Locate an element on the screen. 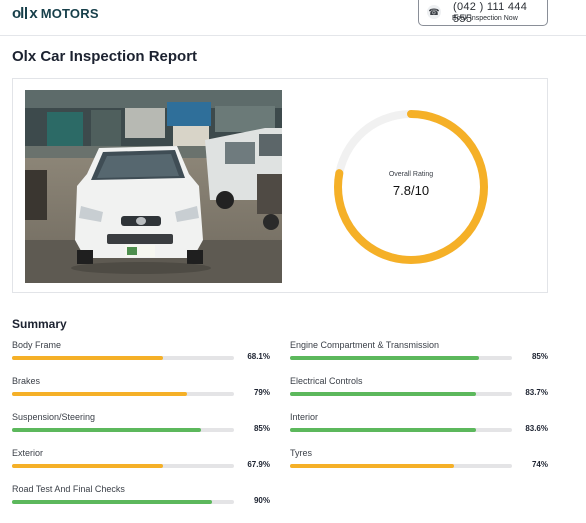 The image size is (586, 523). metric-name: Exterior is located at coordinates (28, 453).